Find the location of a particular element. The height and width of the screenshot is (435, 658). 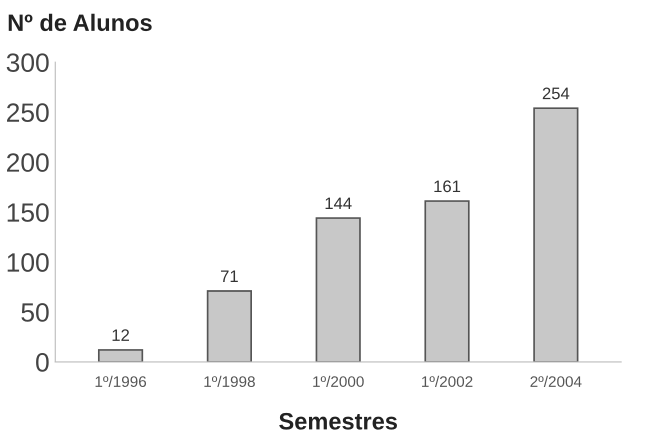

data-label: 254 is located at coordinates (556, 94).